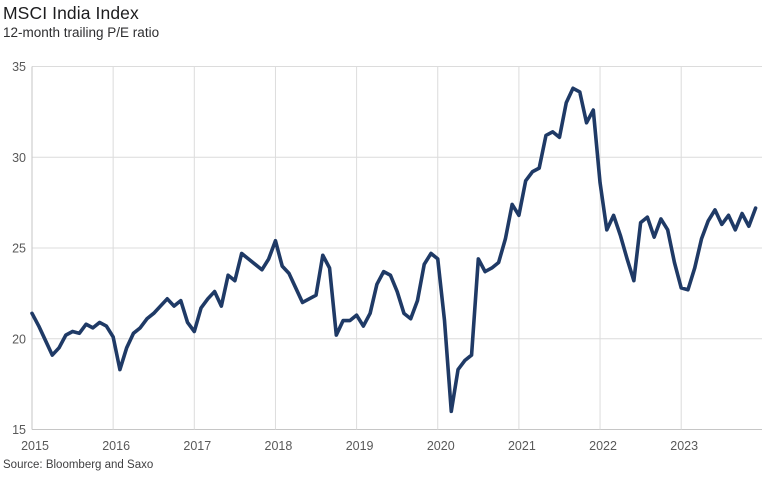  Describe the element at coordinates (197, 446) in the screenshot. I see `x-tick-label: 2017` at that location.